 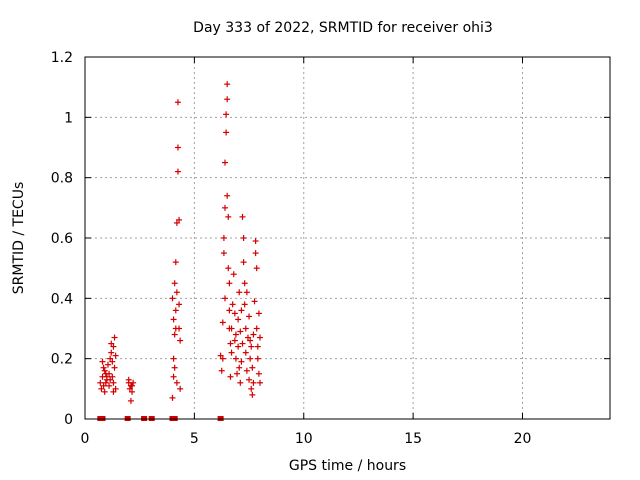 I want to click on y-tick-label: 0.4, so click(x=62, y=299).